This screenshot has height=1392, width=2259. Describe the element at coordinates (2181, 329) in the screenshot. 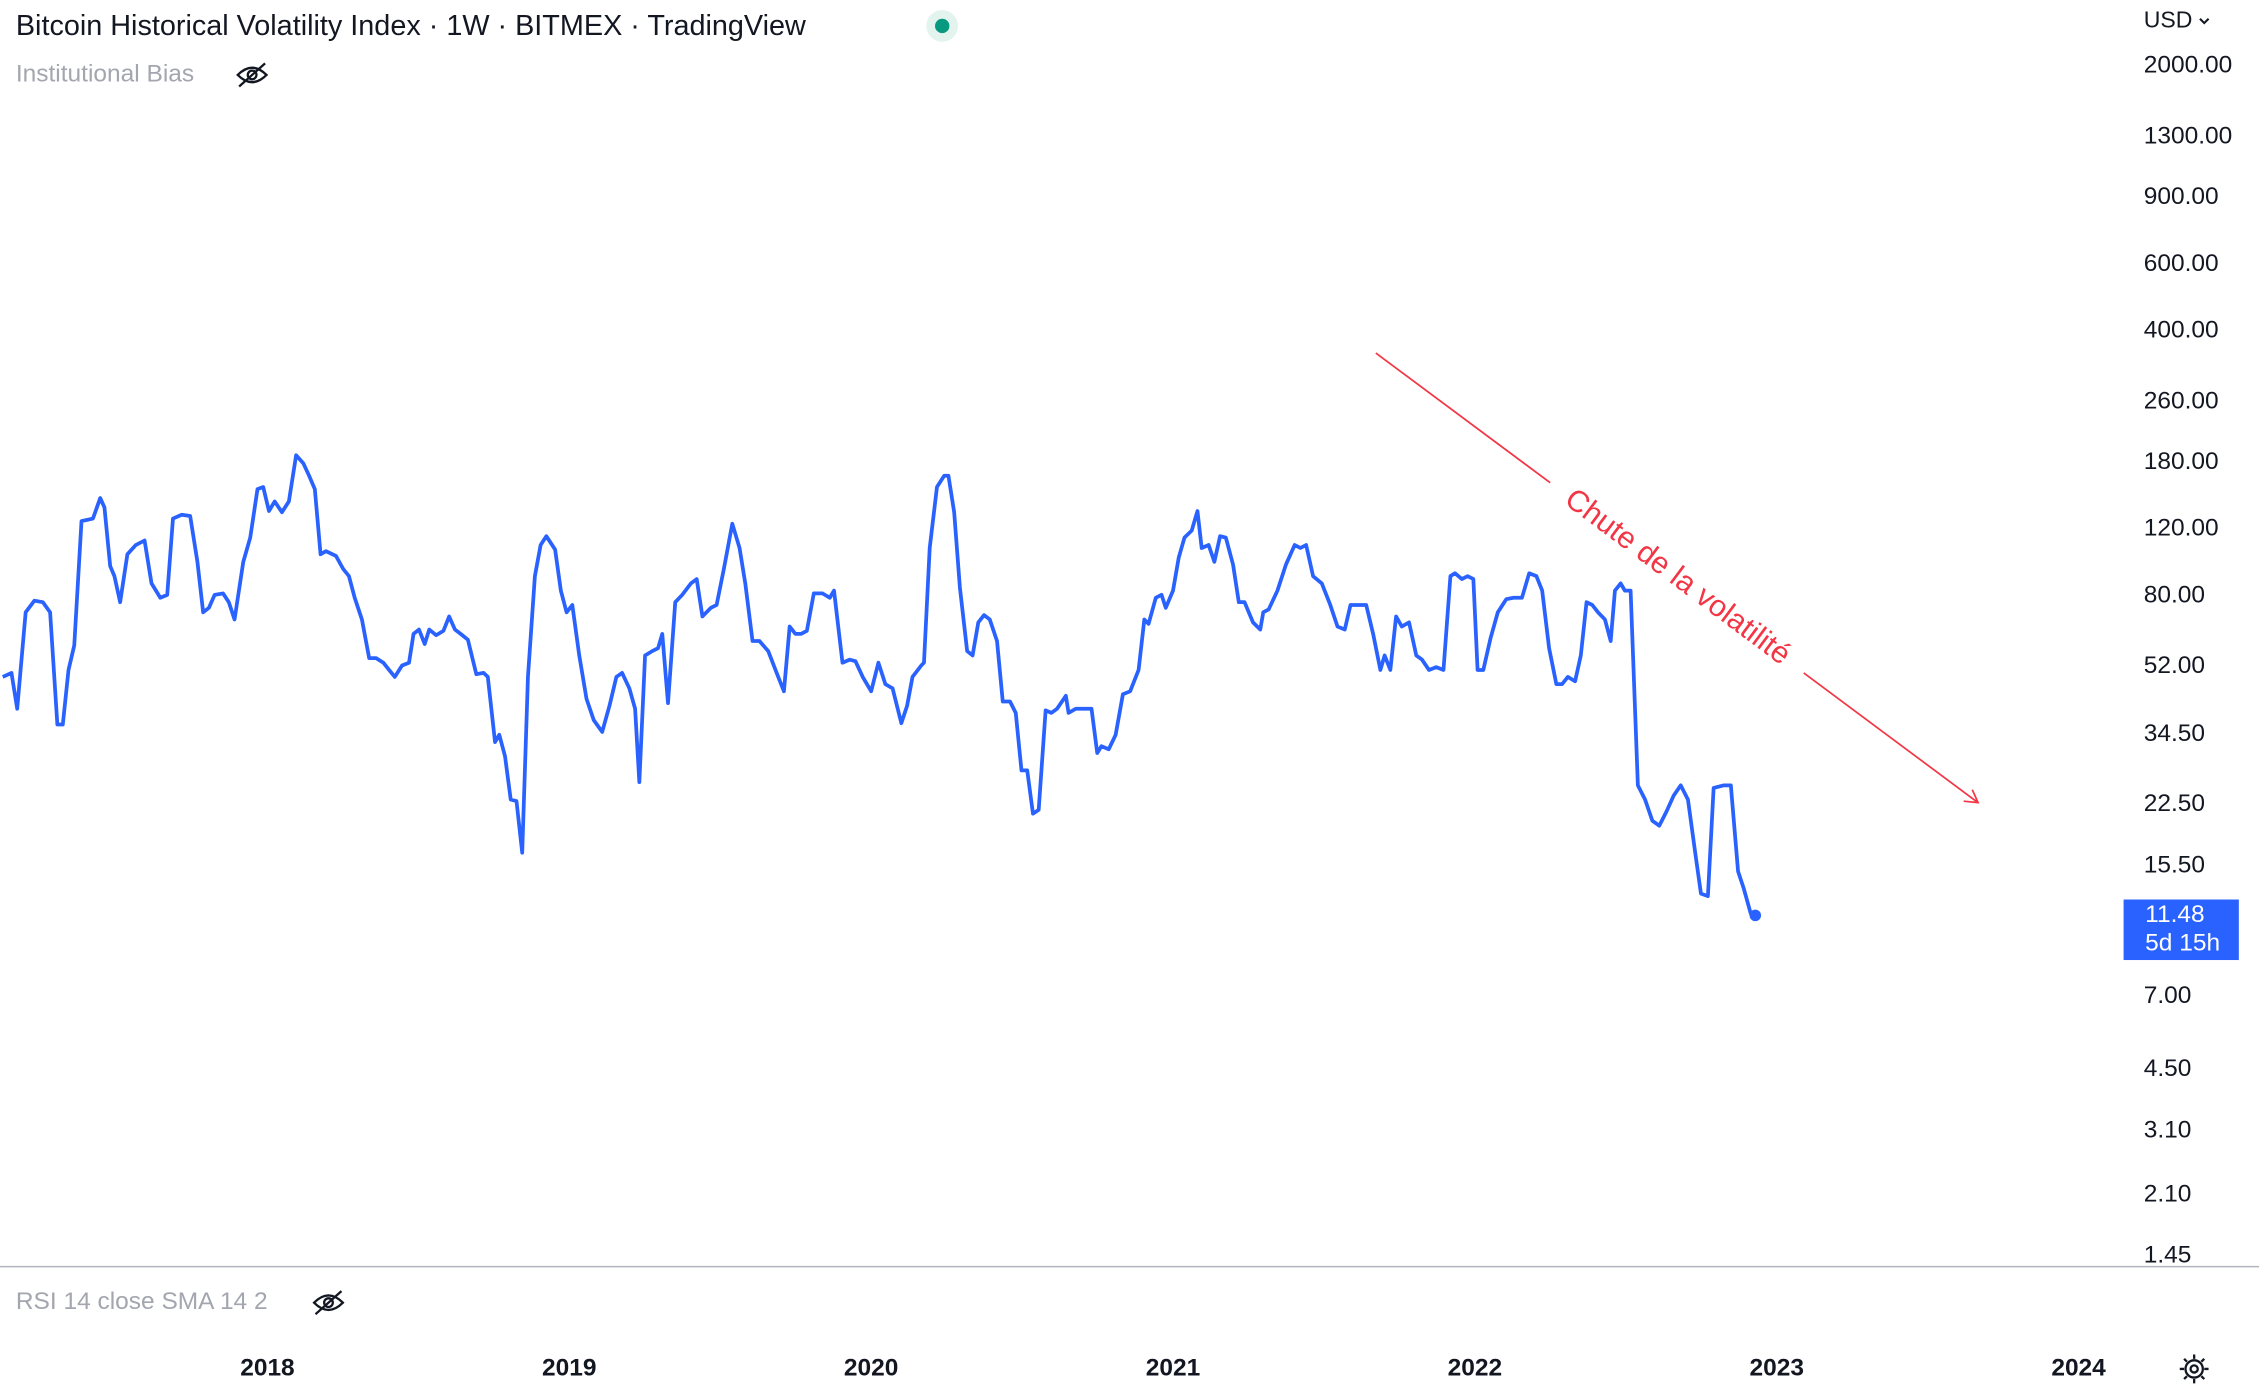

I see `y-tick-label: 400.00` at that location.